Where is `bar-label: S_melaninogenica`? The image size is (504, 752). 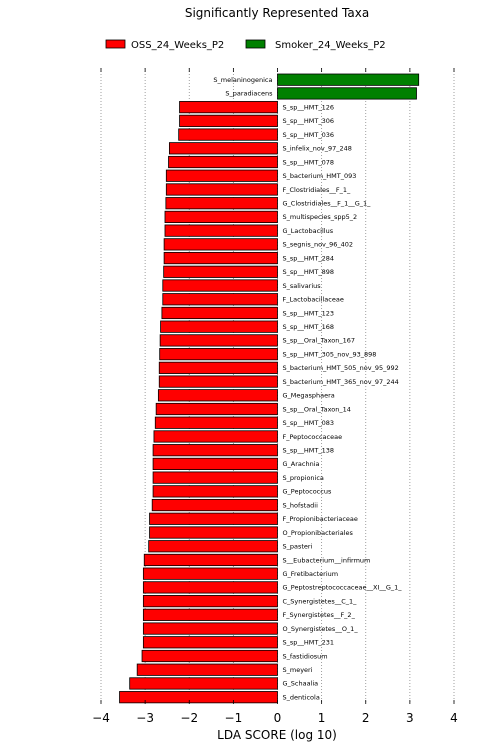
bar-label: S_melaninogenica is located at coordinates (242, 80).